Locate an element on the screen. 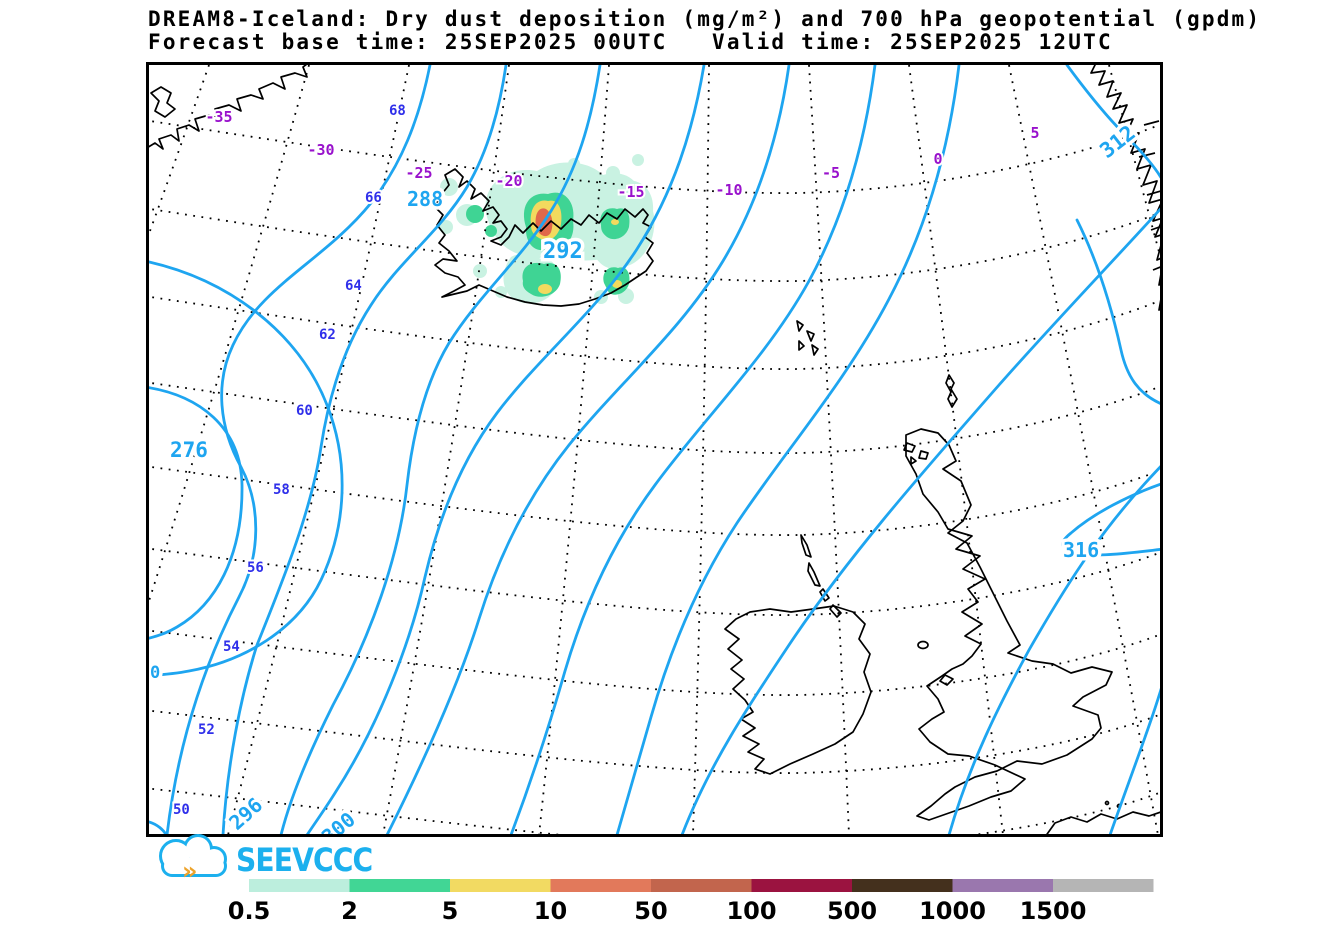  coastline-norway-fjords is located at coordinates (1149, 195).